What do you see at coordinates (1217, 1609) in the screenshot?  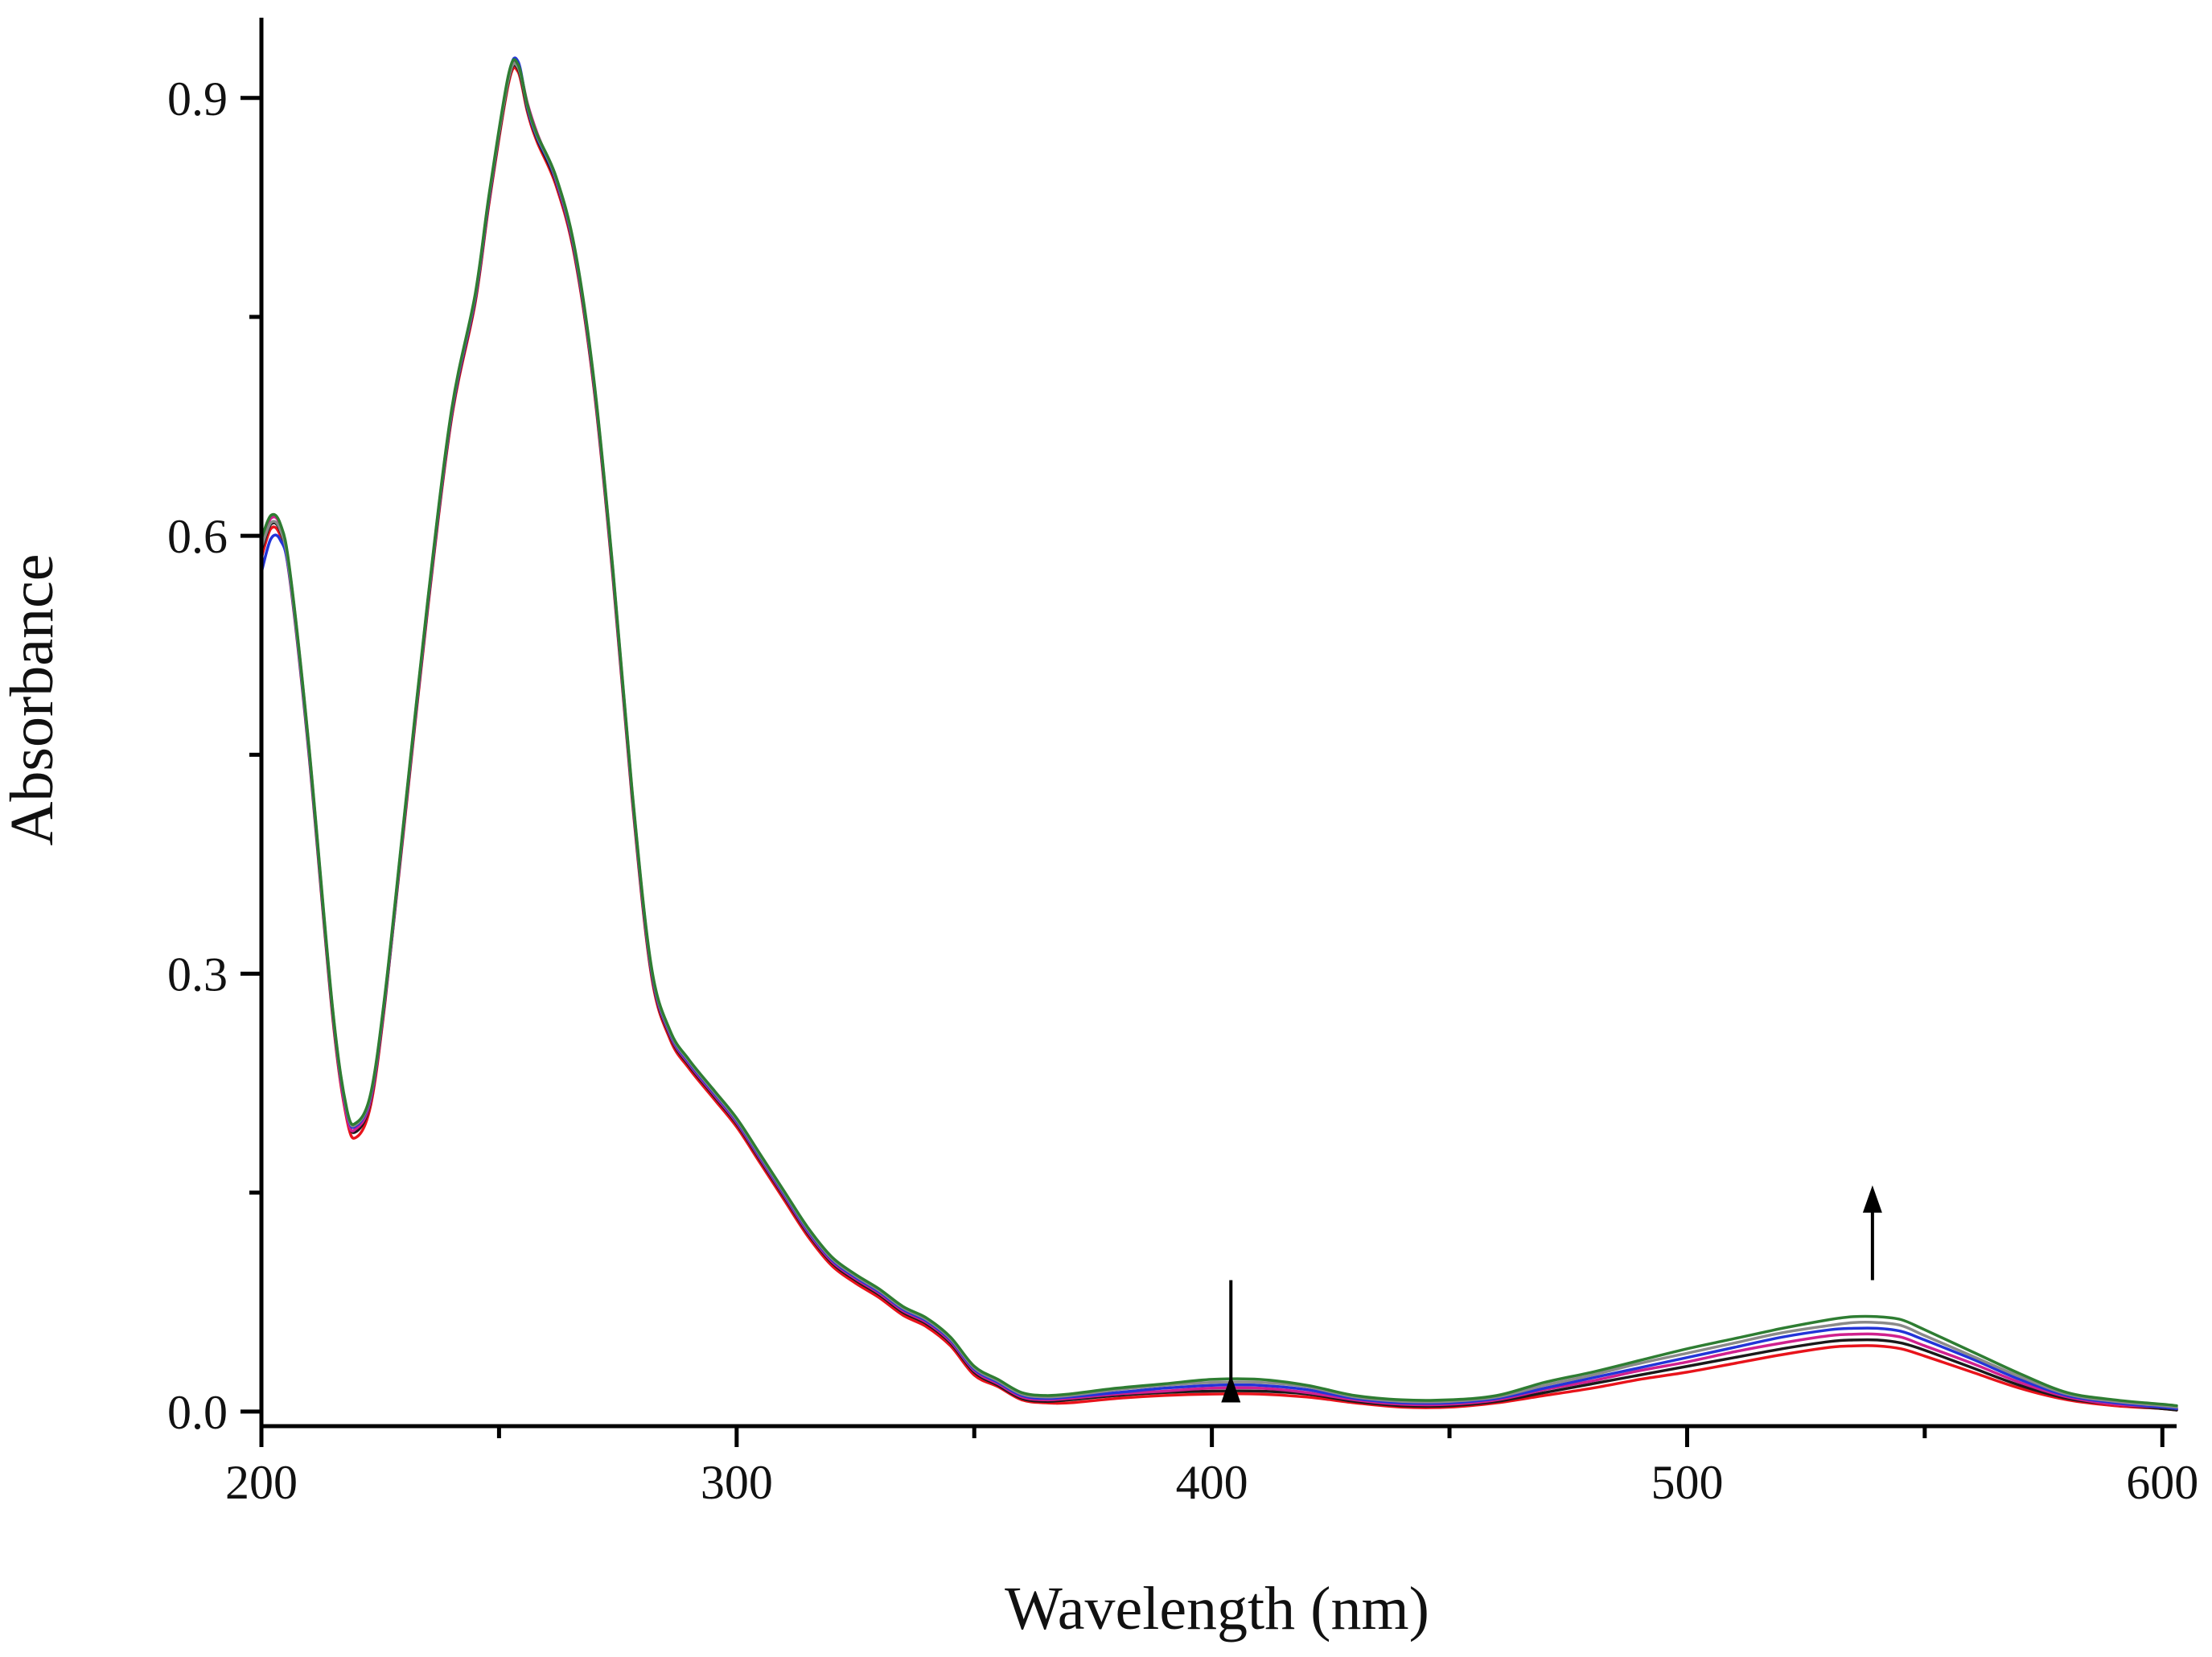 I see `x-axis-title: Wavelength (nm)` at bounding box center [1217, 1609].